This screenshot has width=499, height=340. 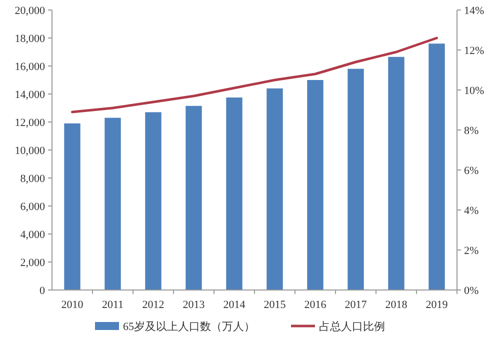 What do you see at coordinates (30, 94) in the screenshot?
I see `y-tick-label: 14,000` at bounding box center [30, 94].